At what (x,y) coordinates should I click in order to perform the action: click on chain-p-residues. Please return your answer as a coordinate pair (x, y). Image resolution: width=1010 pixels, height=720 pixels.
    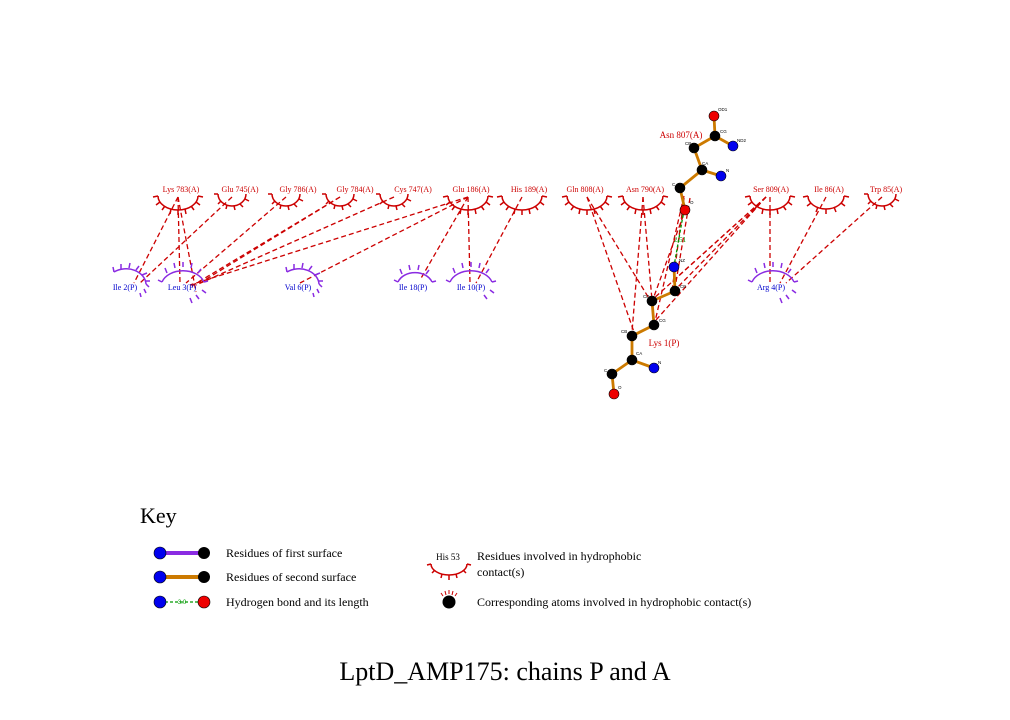
    Looking at the image, I should click on (455, 283).